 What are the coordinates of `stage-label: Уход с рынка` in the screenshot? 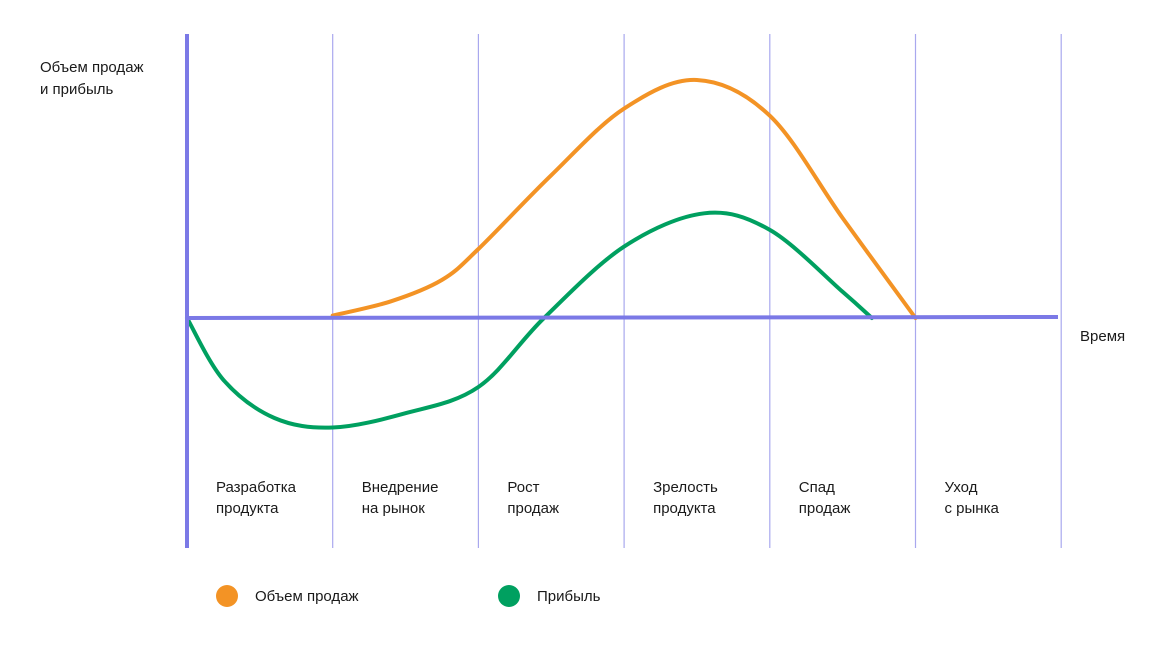 It's located at (972, 498).